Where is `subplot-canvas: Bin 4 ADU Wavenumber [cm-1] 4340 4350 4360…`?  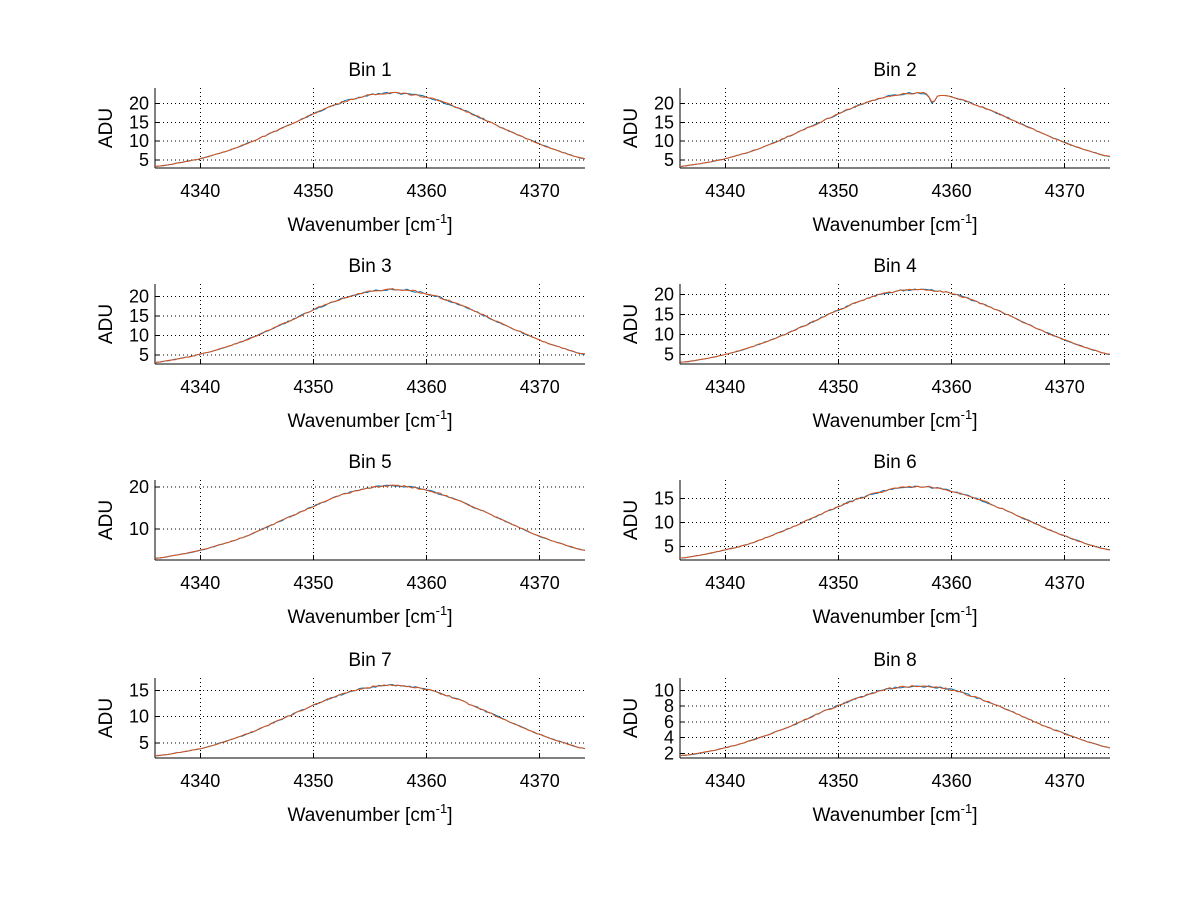 subplot-canvas: Bin 4 ADU Wavenumber [cm-1] 4340 4350 4360… is located at coordinates (866, 344).